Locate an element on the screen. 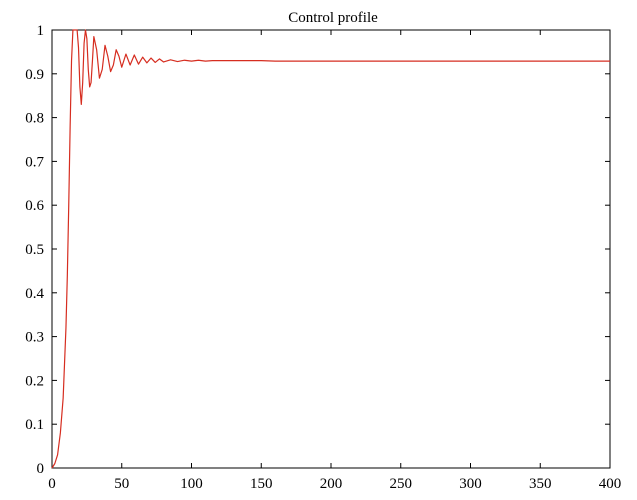  y-tick-label: 0.9 is located at coordinates (34, 75).